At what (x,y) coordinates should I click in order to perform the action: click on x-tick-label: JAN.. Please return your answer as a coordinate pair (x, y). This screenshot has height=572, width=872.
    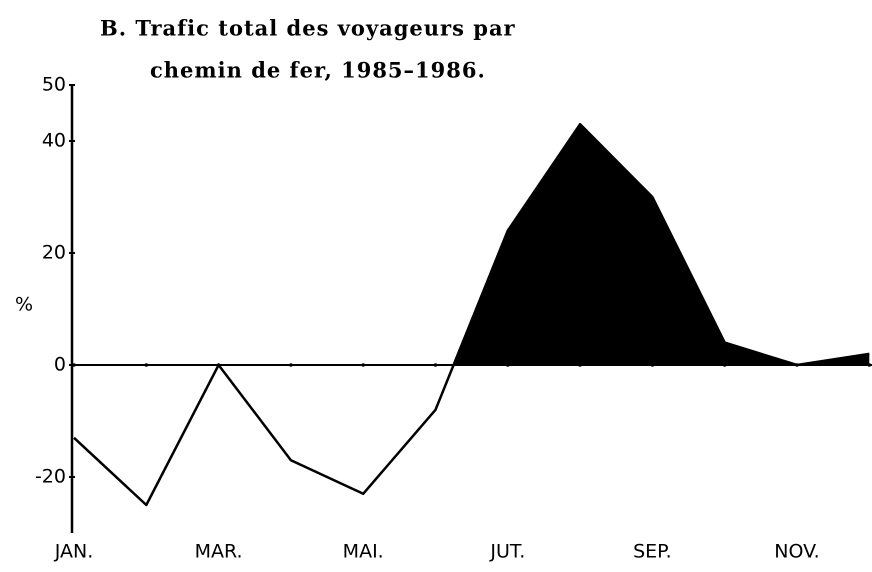
    Looking at the image, I should click on (74, 552).